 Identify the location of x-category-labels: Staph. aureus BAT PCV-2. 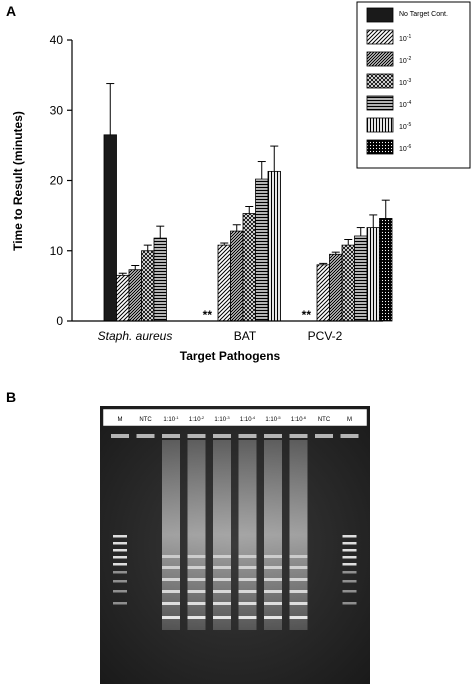
(220, 336).